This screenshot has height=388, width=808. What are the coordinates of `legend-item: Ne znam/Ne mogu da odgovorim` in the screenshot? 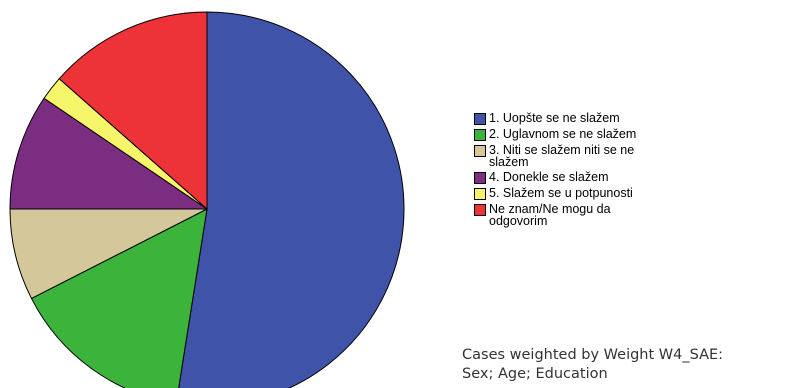 It's located at (599, 215).